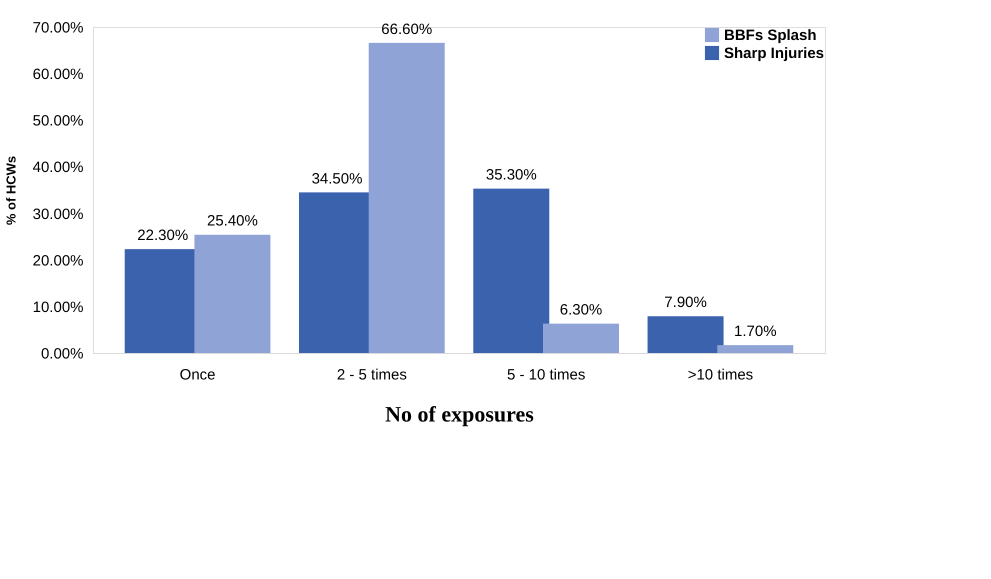 The width and height of the screenshot is (991, 579). I want to click on y-tick-label: 30.00%, so click(58, 214).